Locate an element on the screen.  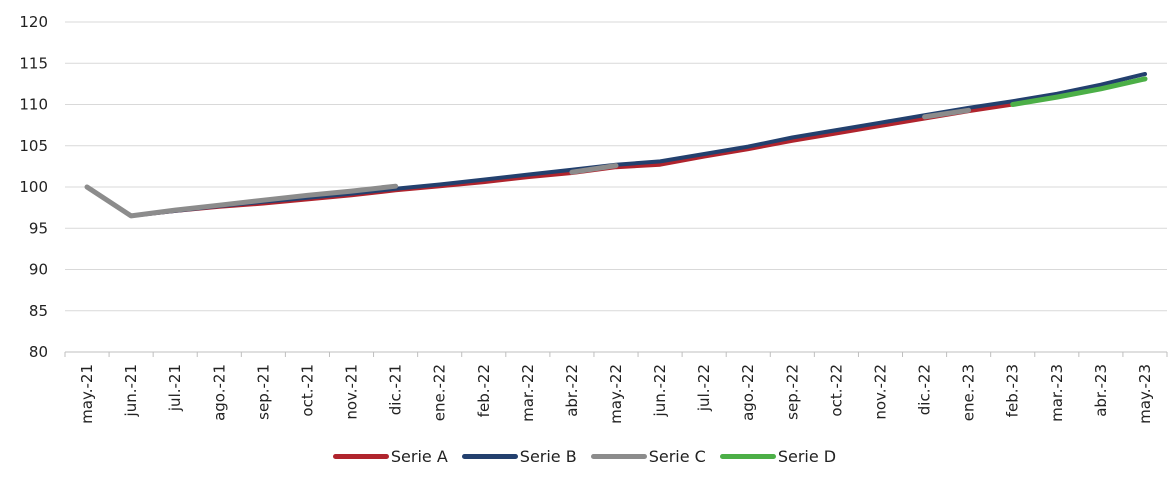
x-tick-label: abr.-22 is located at coordinates (572, 390).